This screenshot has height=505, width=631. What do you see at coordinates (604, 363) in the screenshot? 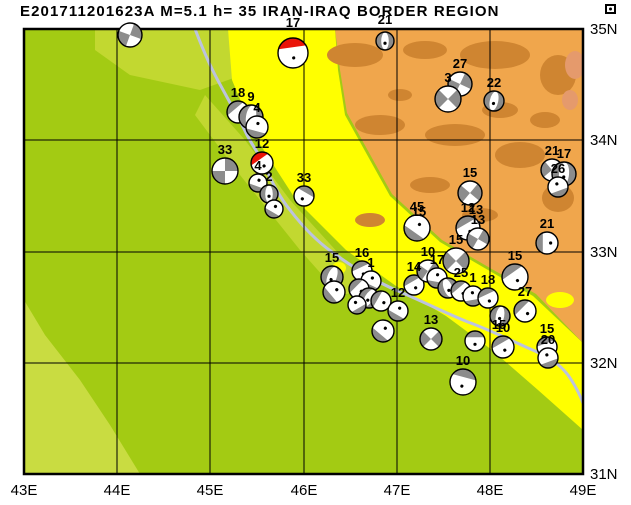
I see `y-tick-label: 32N` at bounding box center [604, 363].